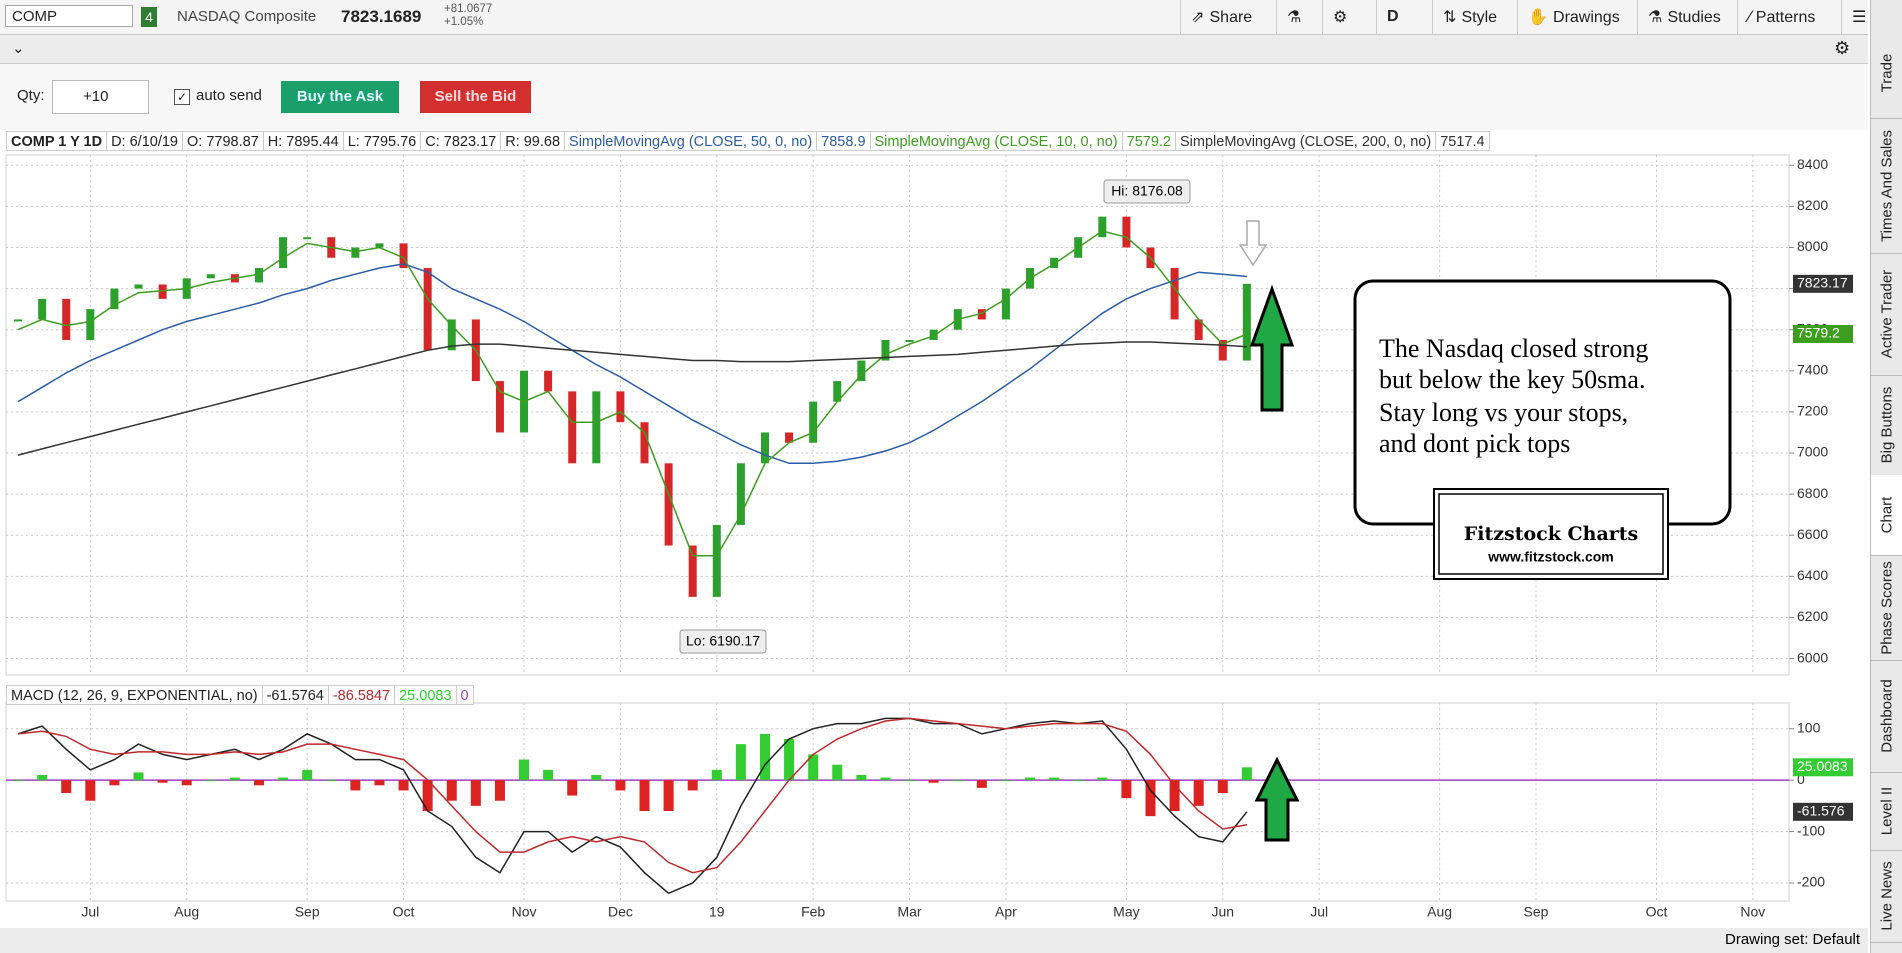 This screenshot has height=953, width=1902. What do you see at coordinates (934, 940) in the screenshot?
I see `scrollbar` at bounding box center [934, 940].